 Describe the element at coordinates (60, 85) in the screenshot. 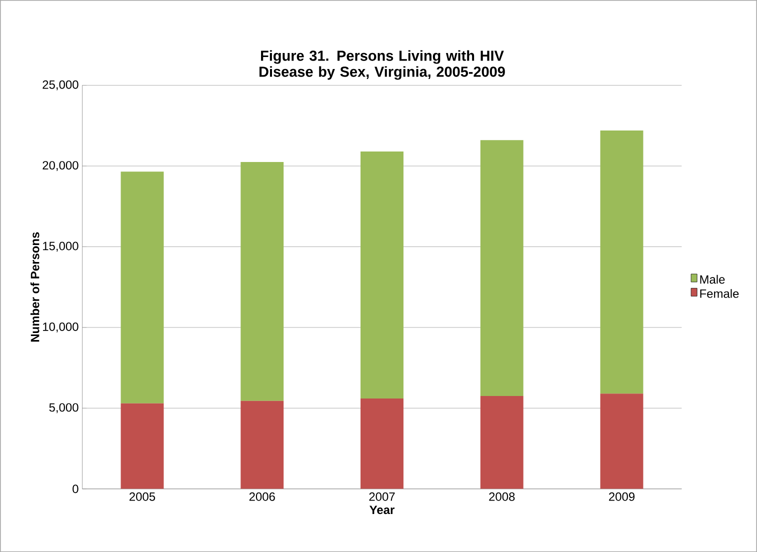

I see `y-tick-label: 25,000` at that location.